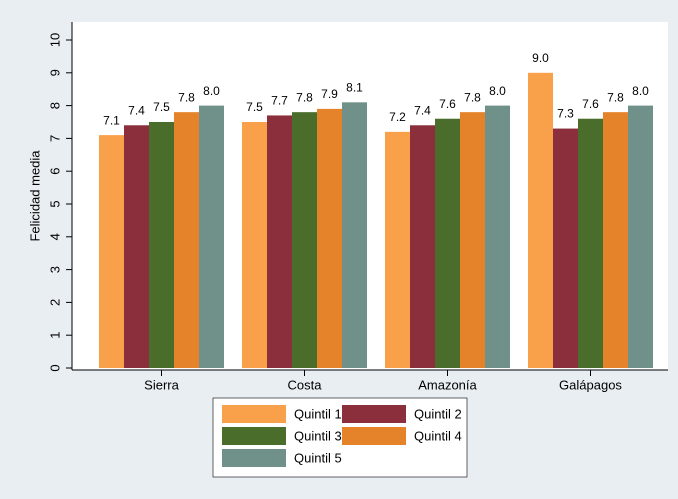  What do you see at coordinates (565, 114) in the screenshot?
I see `value-label: 7.3` at bounding box center [565, 114].